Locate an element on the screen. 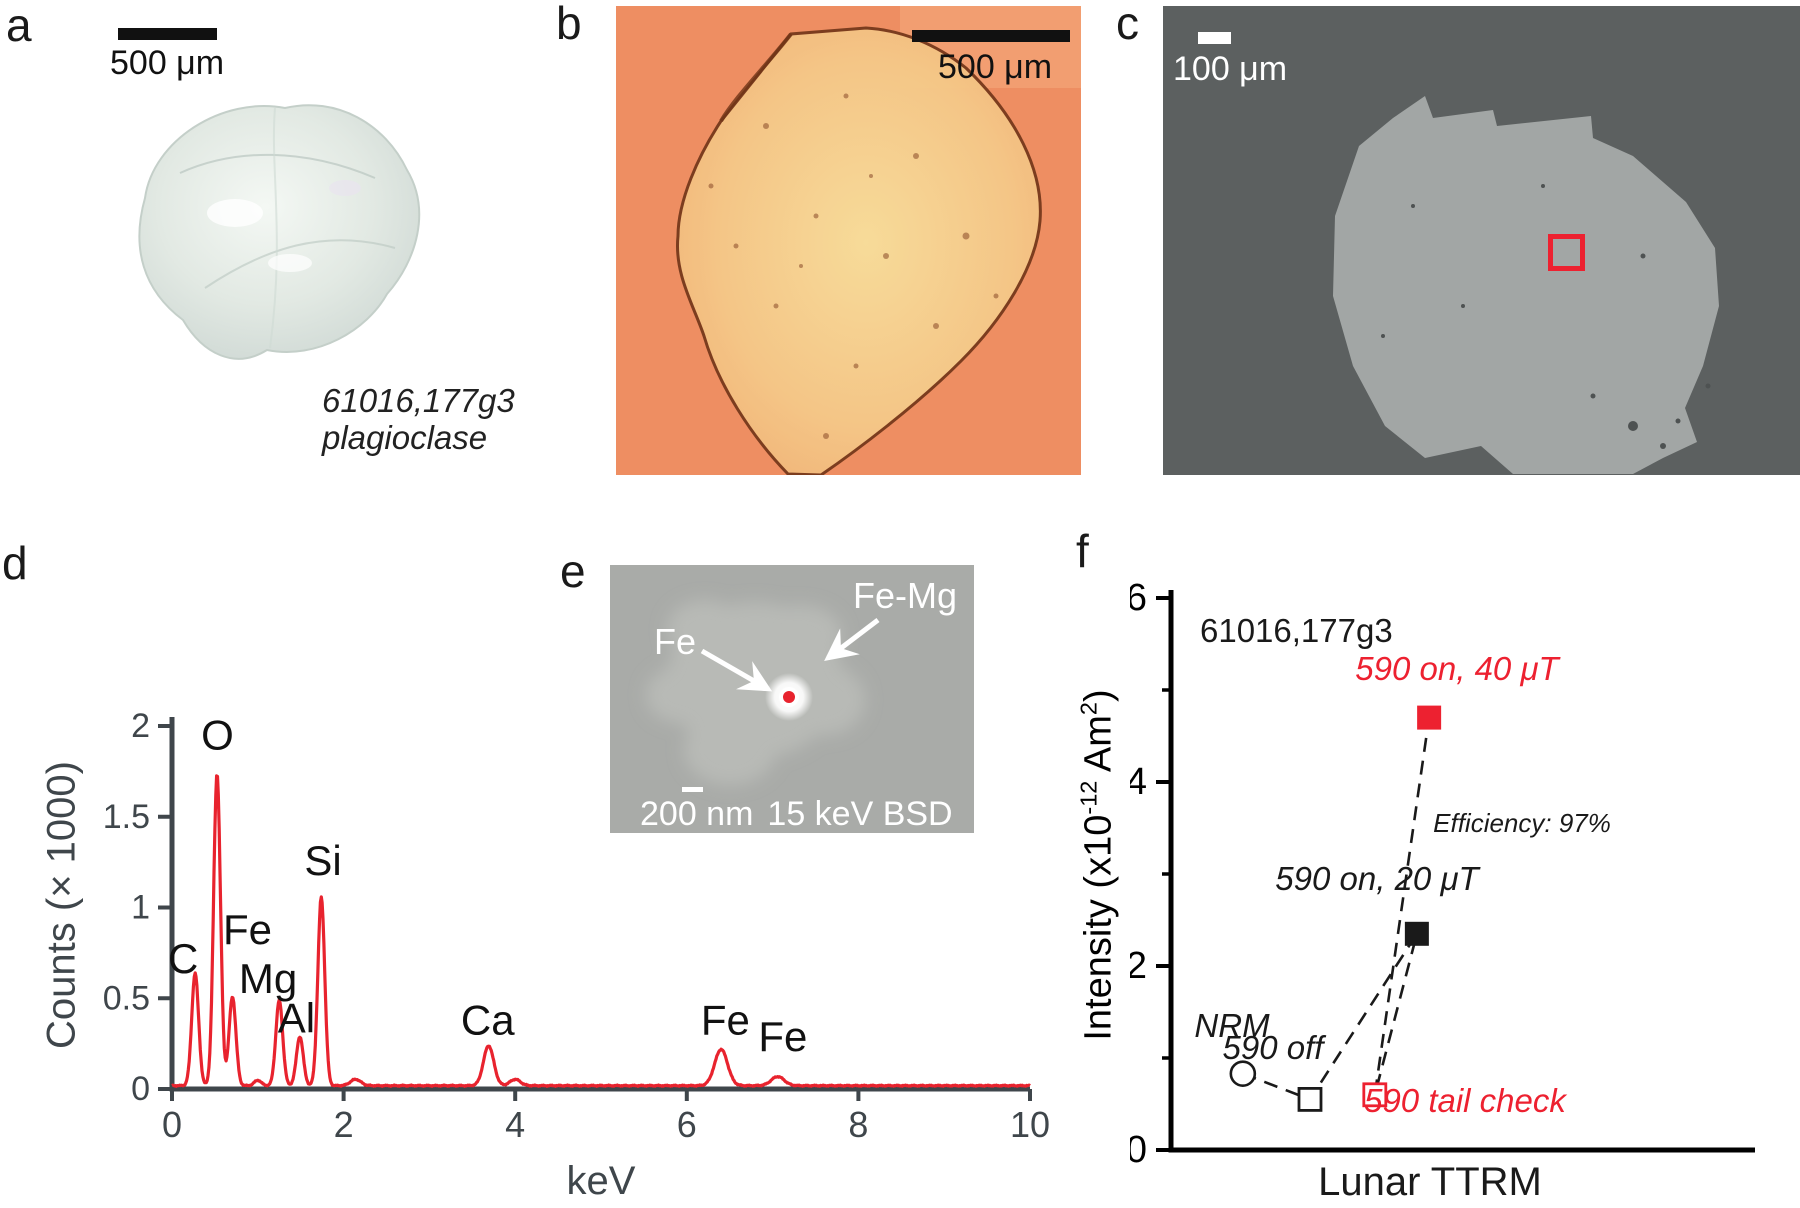 The image size is (1800, 1208). spectrum-peak-label-c: C is located at coordinates (183, 958).